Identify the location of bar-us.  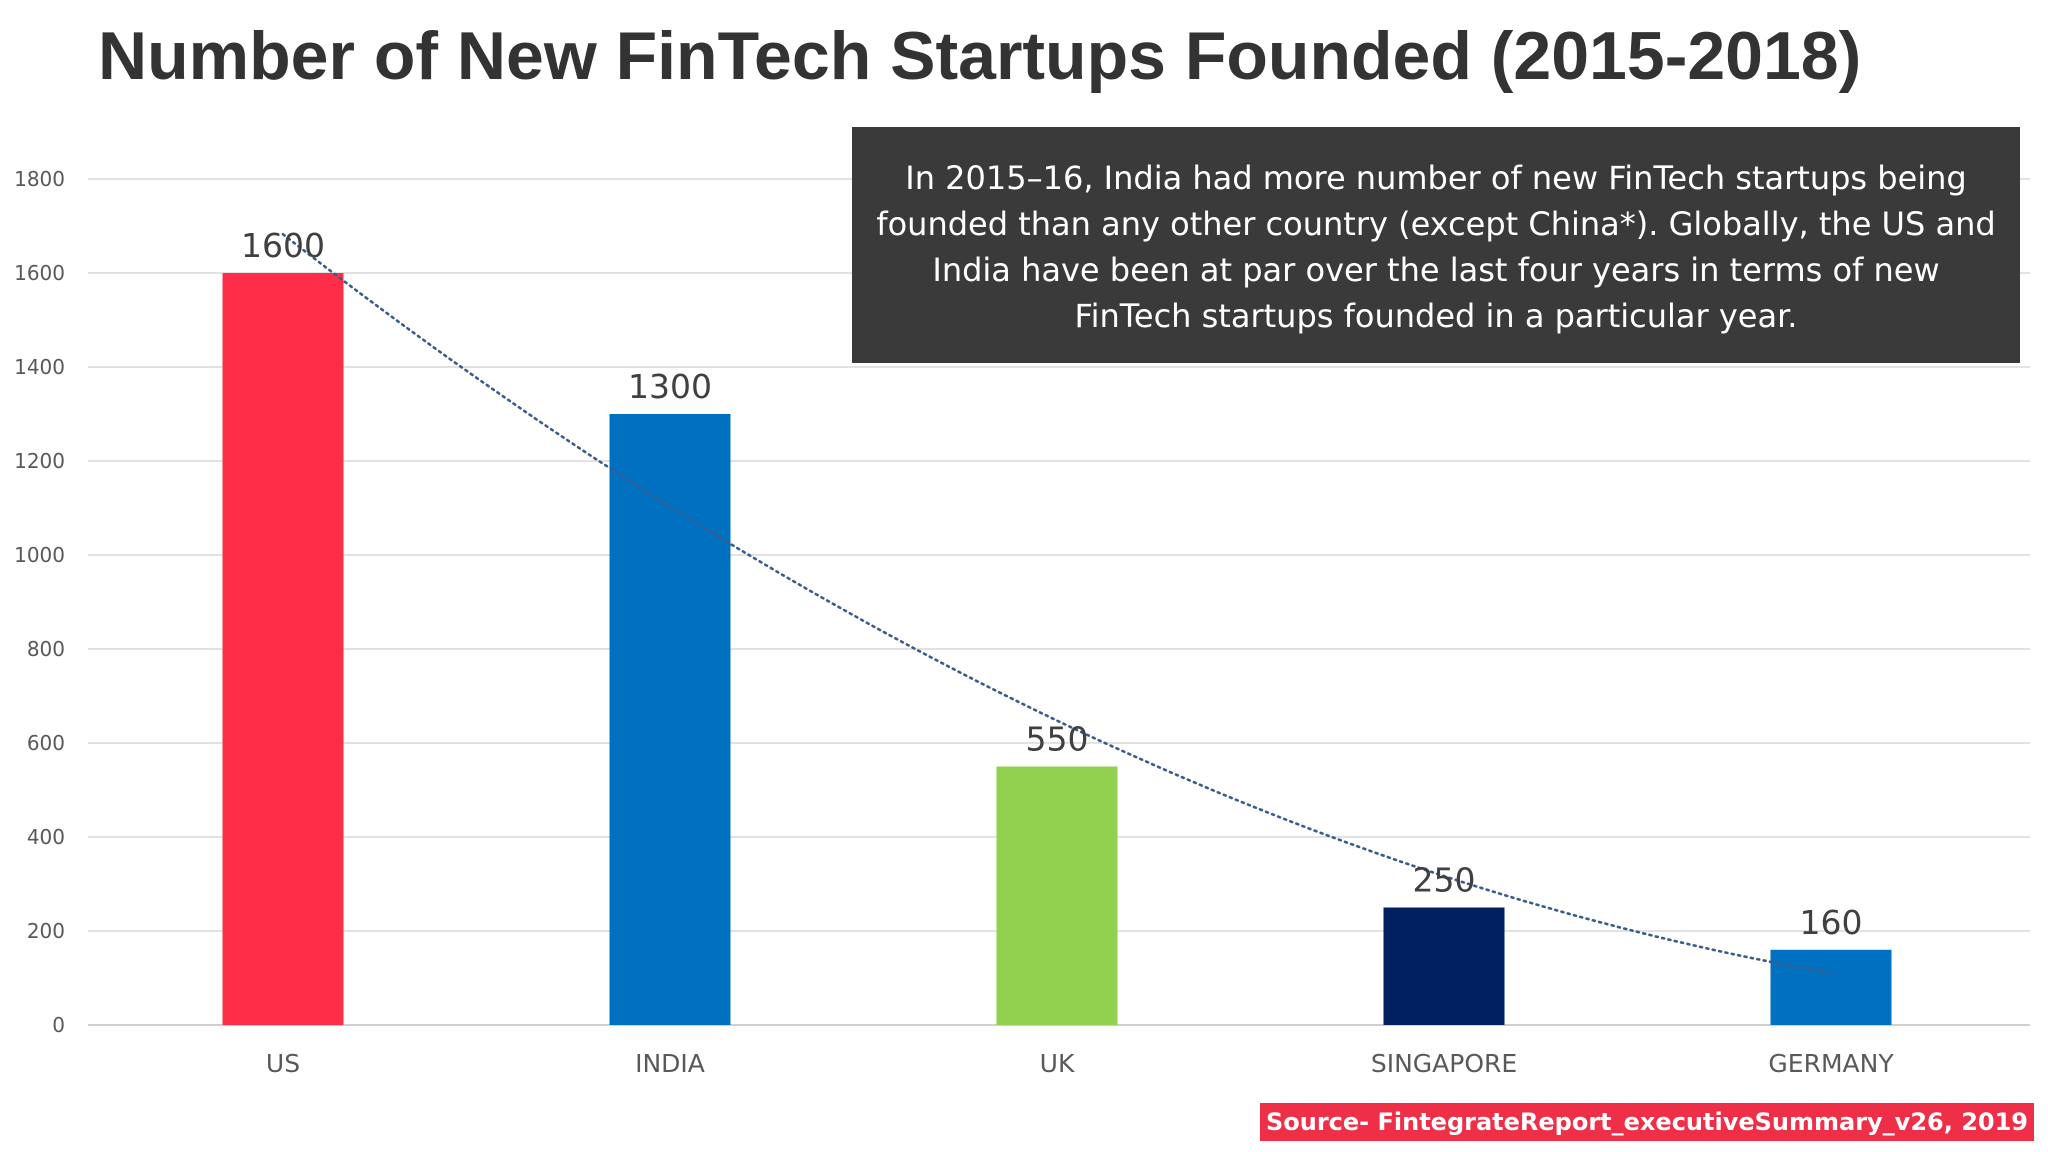
(283, 649).